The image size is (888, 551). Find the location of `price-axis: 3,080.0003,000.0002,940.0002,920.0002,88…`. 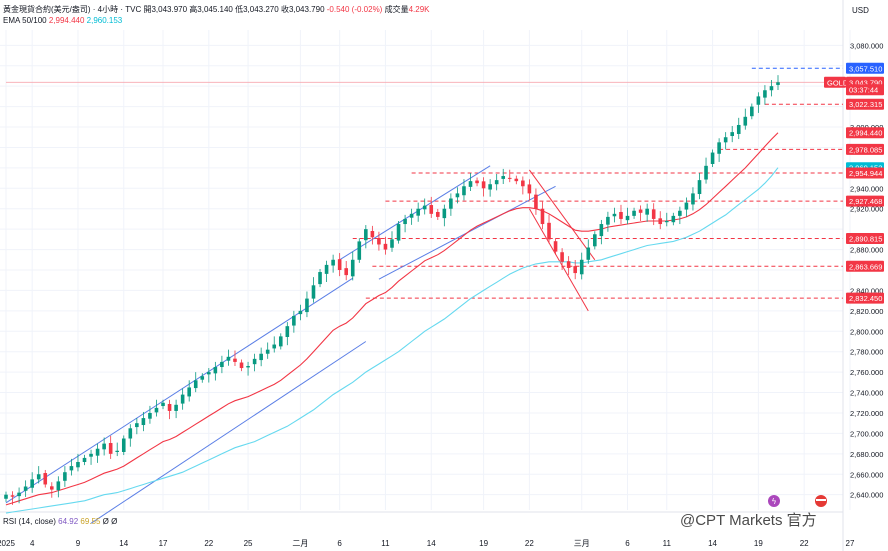

price-axis: 3,080.0003,000.0002,940.0002,920.0002,88… is located at coordinates (866, 270).